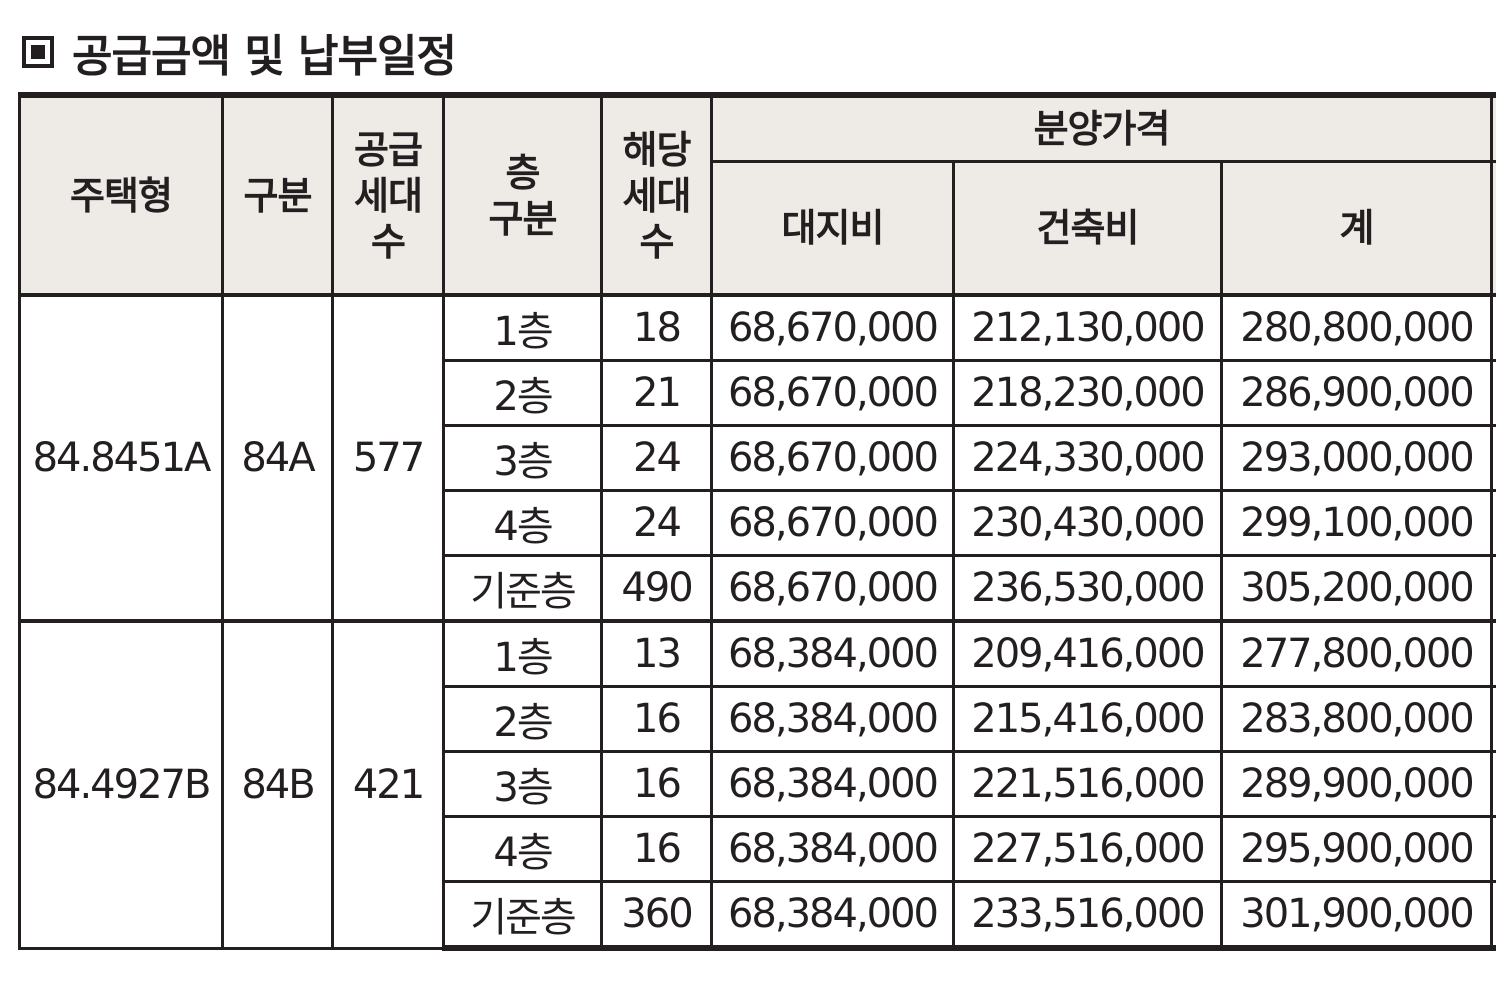  Describe the element at coordinates (1087, 719) in the screenshot. I see `cell-construction-cost: 215,416,000` at that location.